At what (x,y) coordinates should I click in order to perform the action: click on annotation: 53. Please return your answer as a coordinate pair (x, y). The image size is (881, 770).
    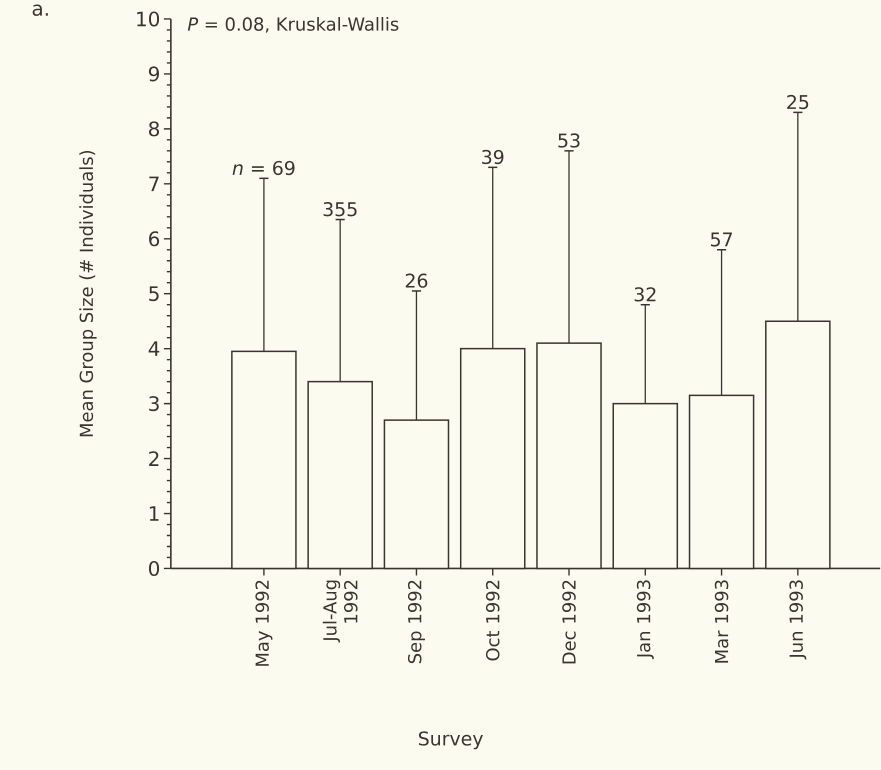
    Looking at the image, I should click on (569, 140).